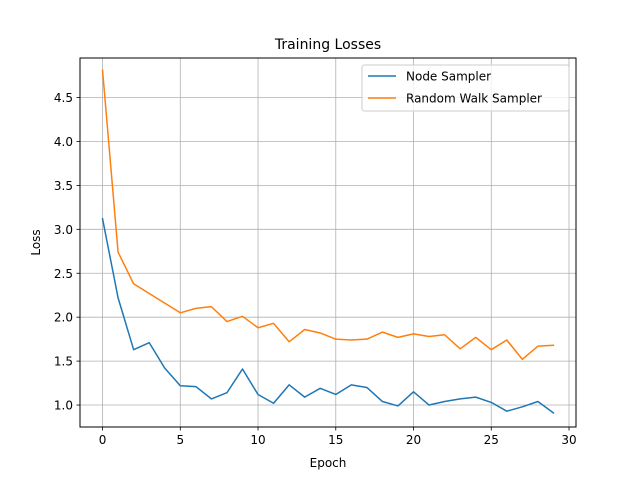 Image resolution: width=640 pixels, height=480 pixels. I want to click on y-tick-label: 1.5, so click(63, 362).